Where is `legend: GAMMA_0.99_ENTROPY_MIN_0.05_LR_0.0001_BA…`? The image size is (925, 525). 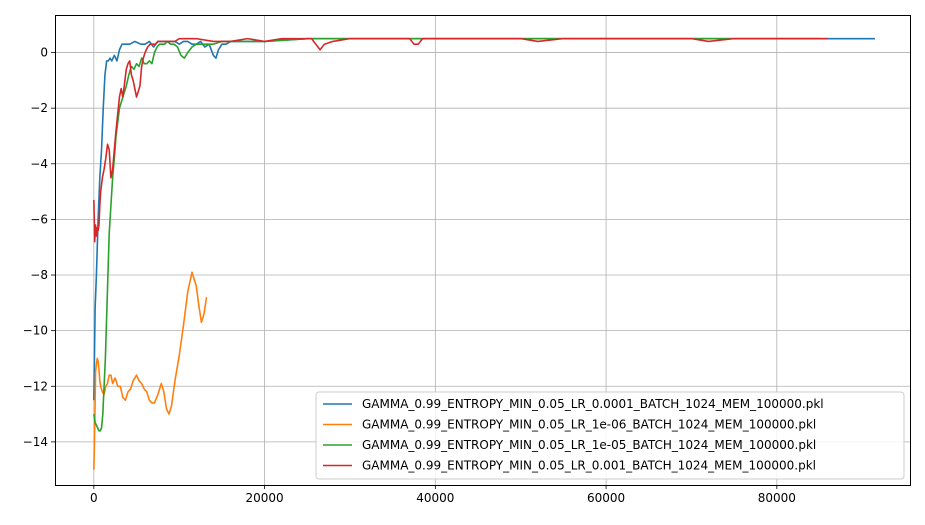
legend: GAMMA_0.99_ENTROPY_MIN_0.05_LR_0.0001_BA… is located at coordinates (610, 435).